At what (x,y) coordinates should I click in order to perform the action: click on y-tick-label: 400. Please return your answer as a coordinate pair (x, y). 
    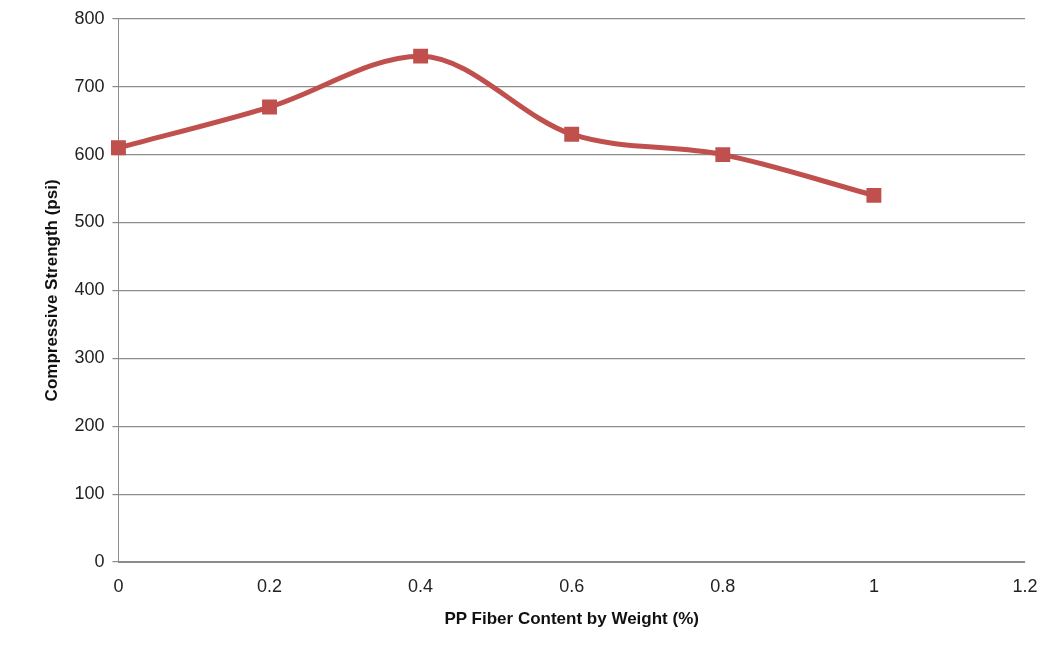
    Looking at the image, I should click on (89, 289).